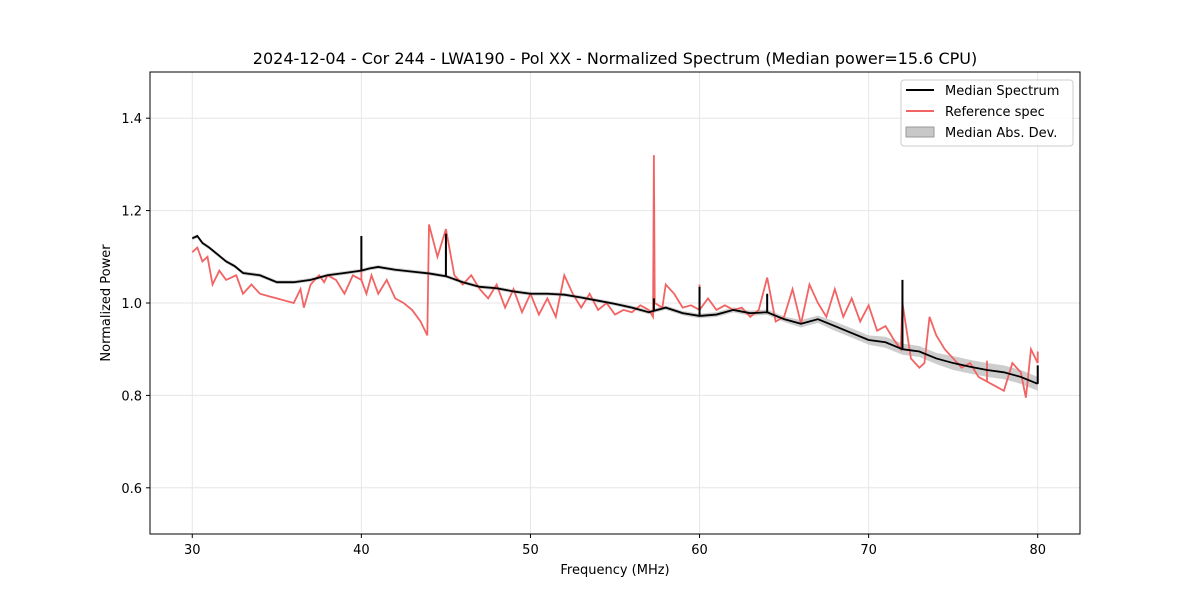 This screenshot has height=600, width=1200. I want to click on legend-mad-patch, so click(920, 132).